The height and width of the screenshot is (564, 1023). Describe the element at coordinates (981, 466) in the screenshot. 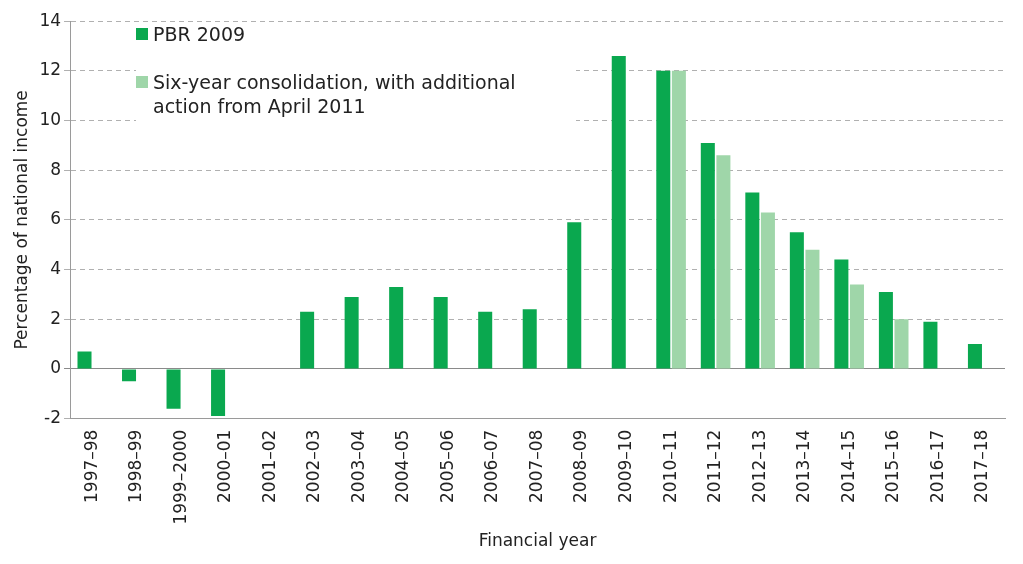

I see `x-tick-label: 2017–18` at that location.